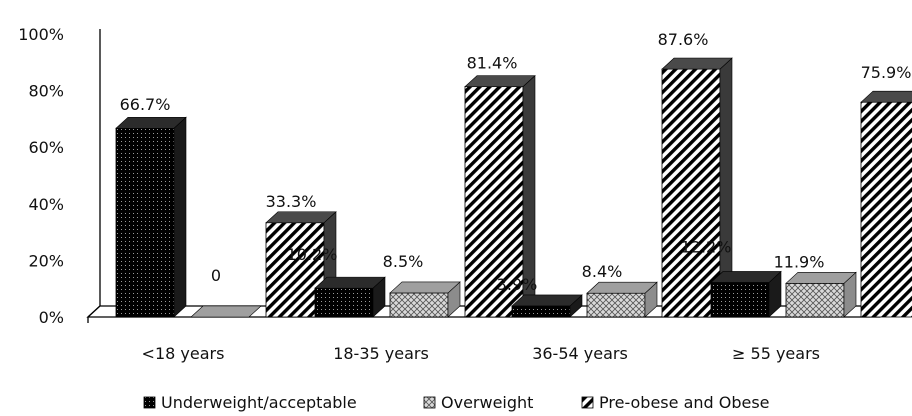  What do you see at coordinates (312, 254) in the screenshot?
I see `data-label: 10.2%` at bounding box center [312, 254].